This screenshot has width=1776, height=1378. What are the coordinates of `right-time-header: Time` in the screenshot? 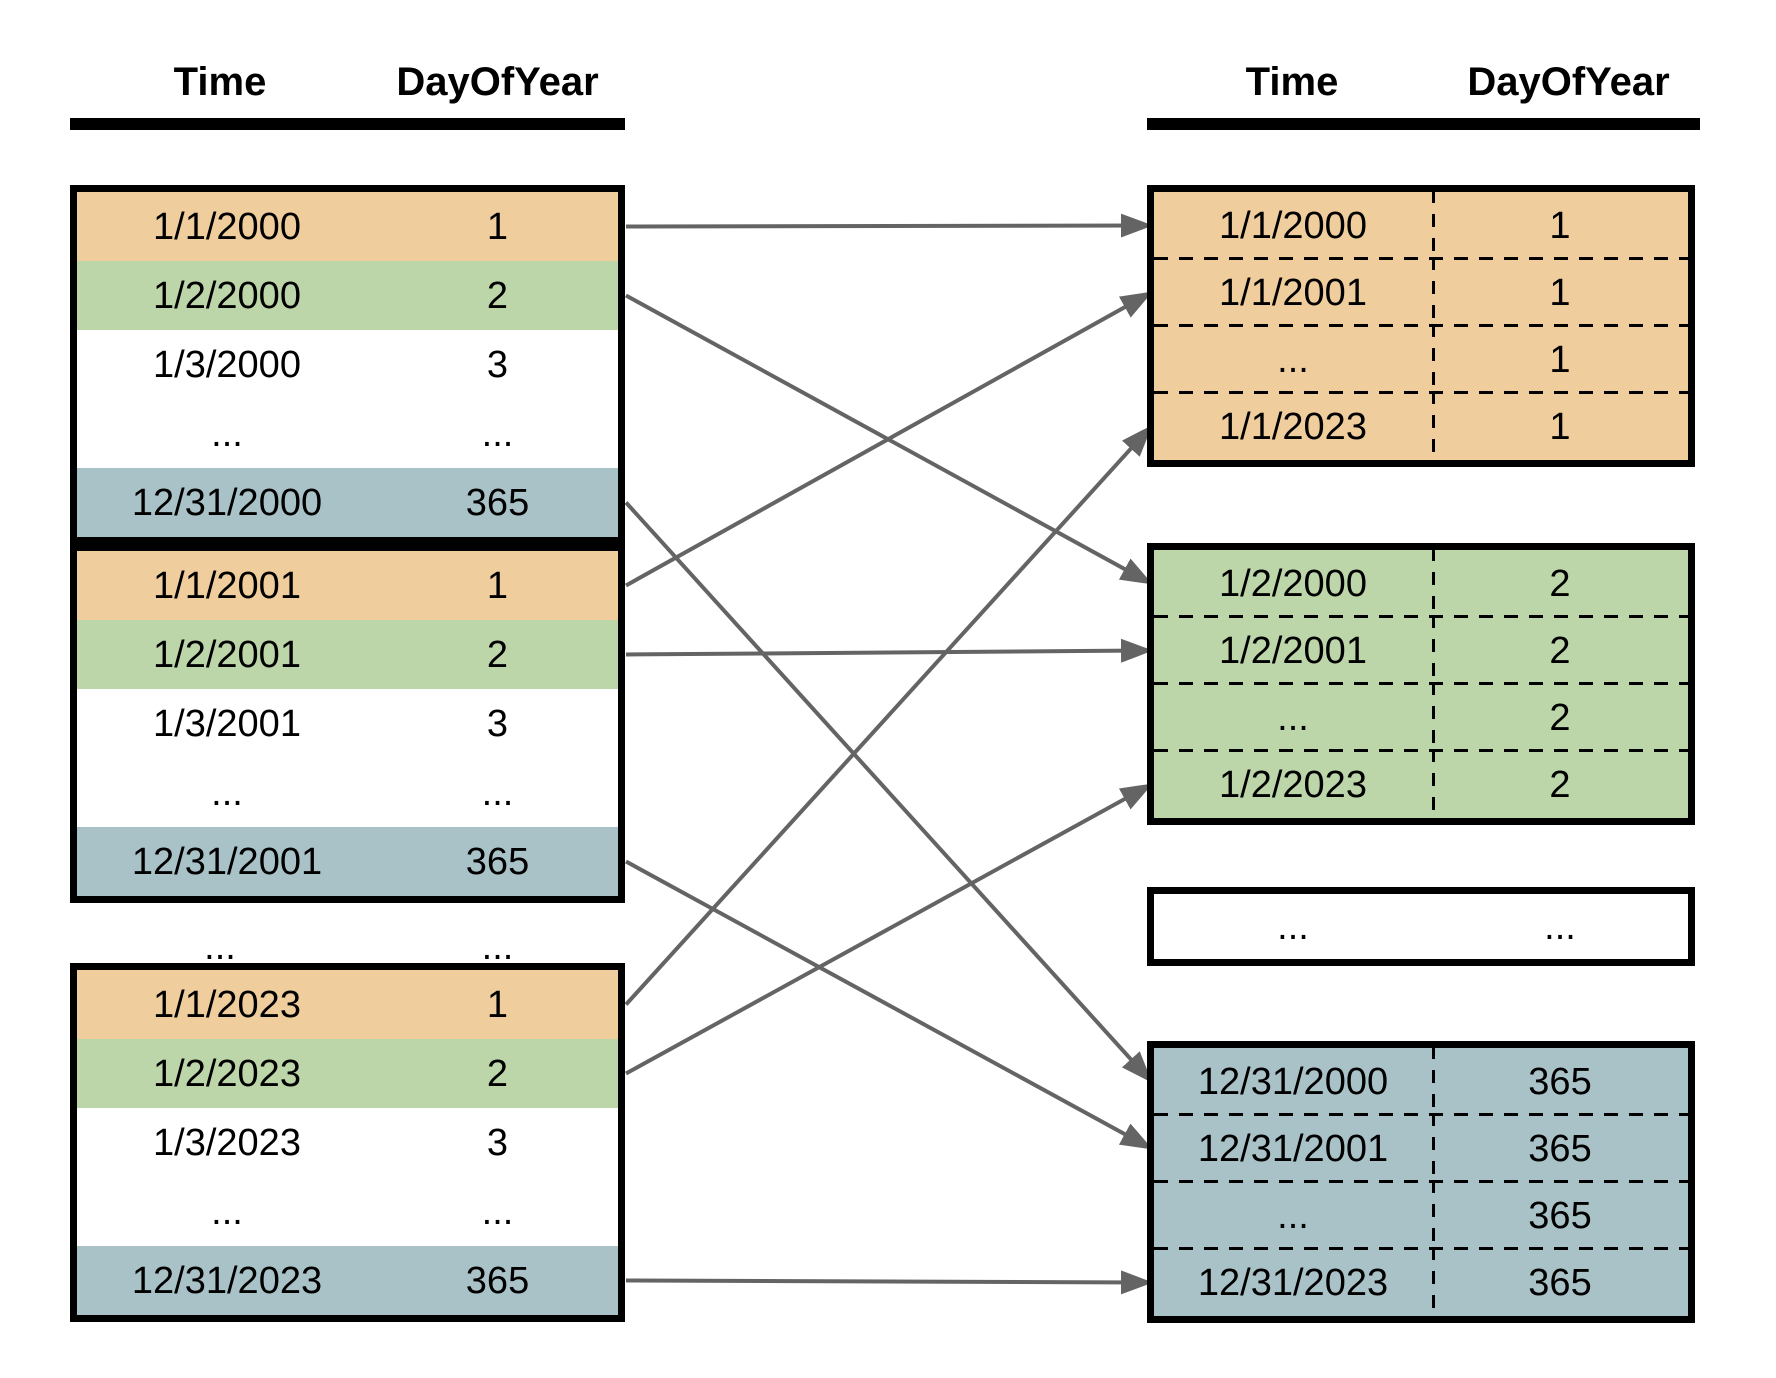 It's located at (1292, 81).